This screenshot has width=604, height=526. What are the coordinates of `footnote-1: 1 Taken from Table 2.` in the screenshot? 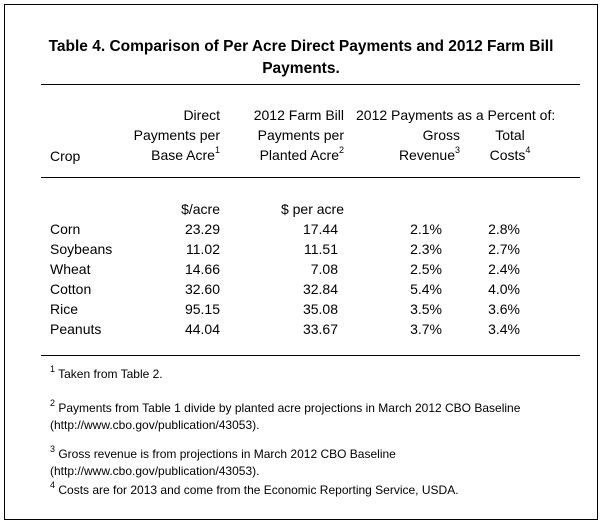 It's located at (315, 373).